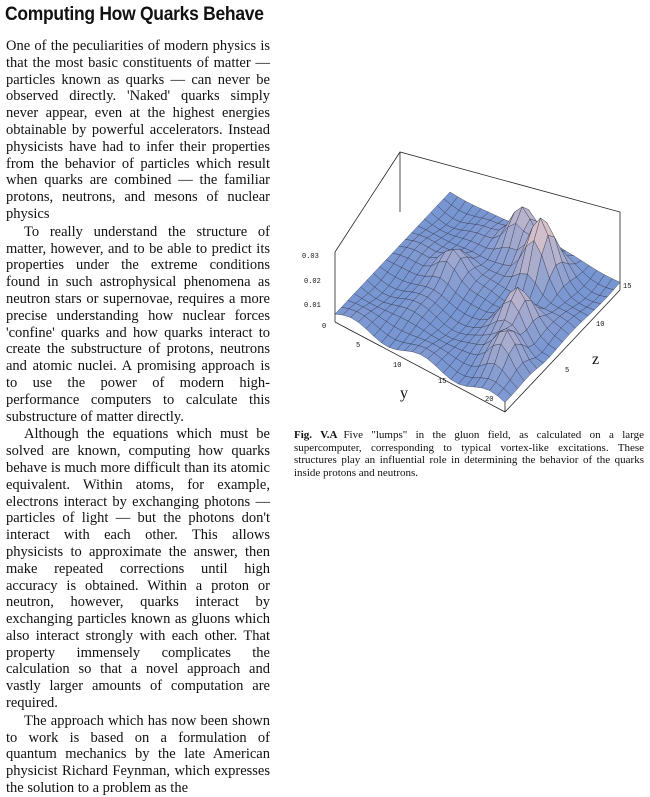 This screenshot has width=650, height=797. Describe the element at coordinates (134, 14) in the screenshot. I see `article-title: Computing How Quarks Behave` at that location.